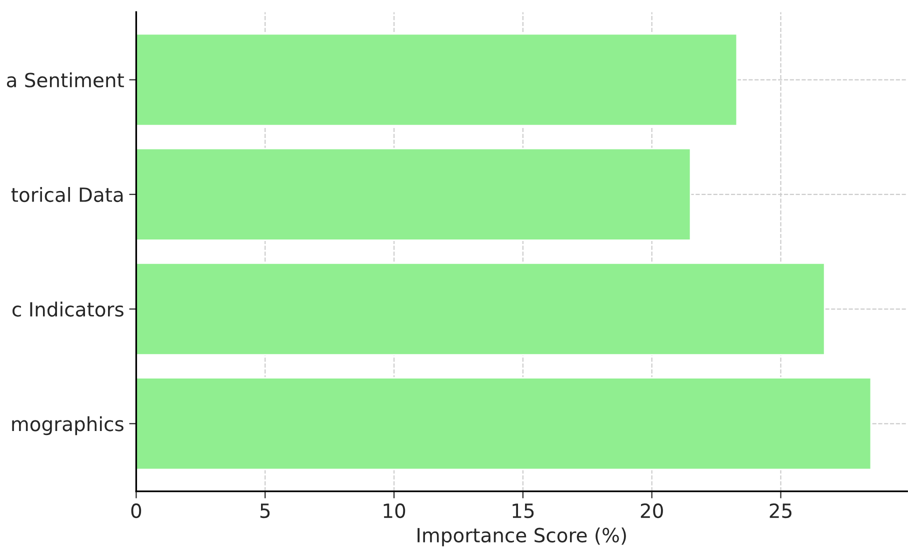 This screenshot has width=908, height=552. Describe the element at coordinates (68, 309) in the screenshot. I see `y-tick-label: c Indicators` at that location.